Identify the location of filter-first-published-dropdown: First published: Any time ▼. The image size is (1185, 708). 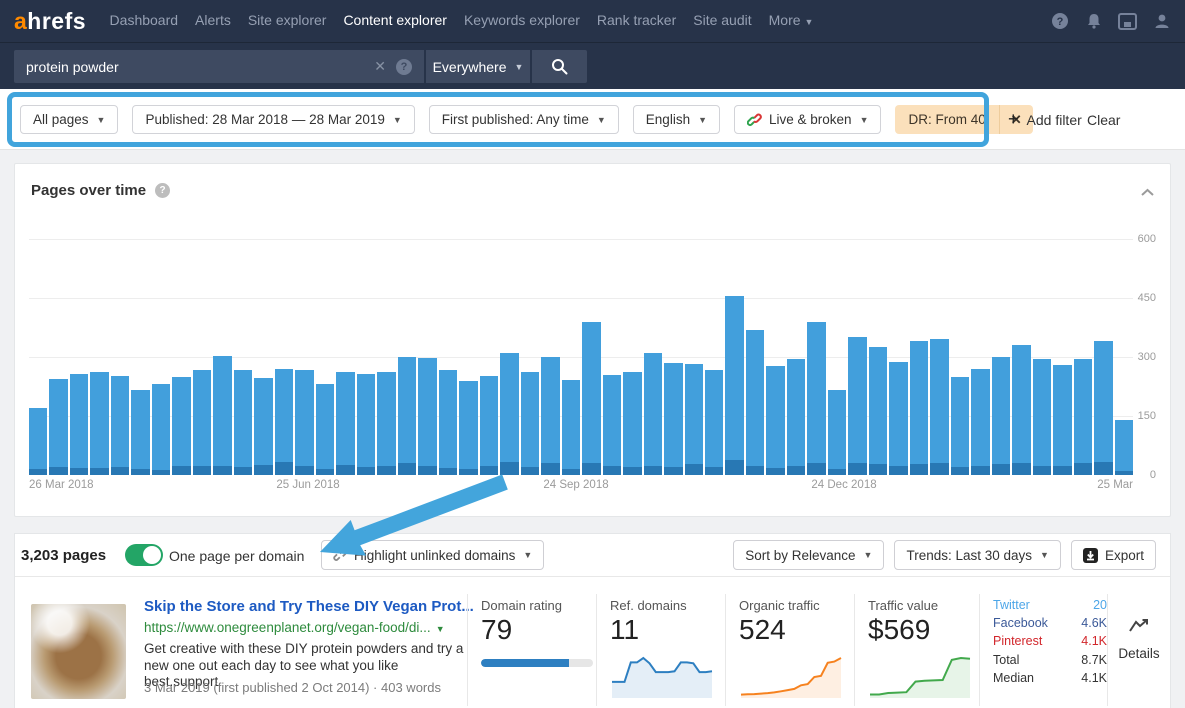
(523, 119).